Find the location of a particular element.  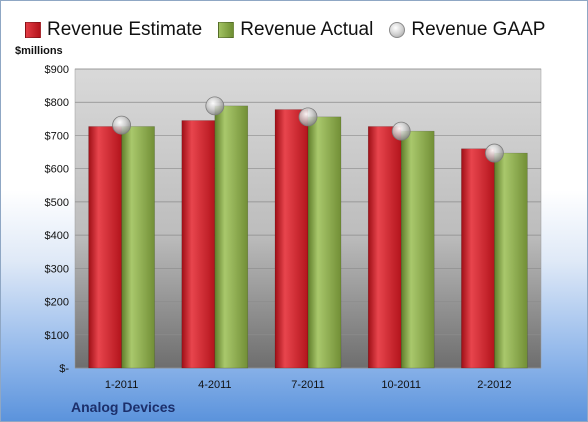

y-tick-label: $700 is located at coordinates (57, 136).